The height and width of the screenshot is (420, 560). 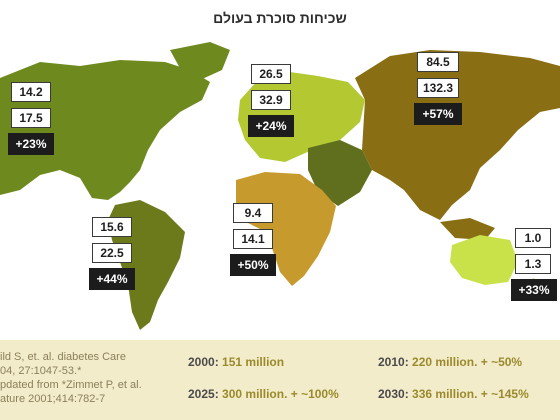 What do you see at coordinates (105, 130) in the screenshot?
I see `north-america-region` at bounding box center [105, 130].